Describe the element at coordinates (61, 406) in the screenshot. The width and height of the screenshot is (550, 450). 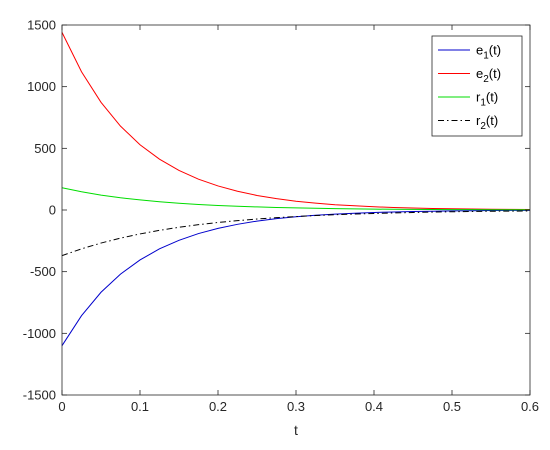
I see `x-tick-label: 0` at that location.